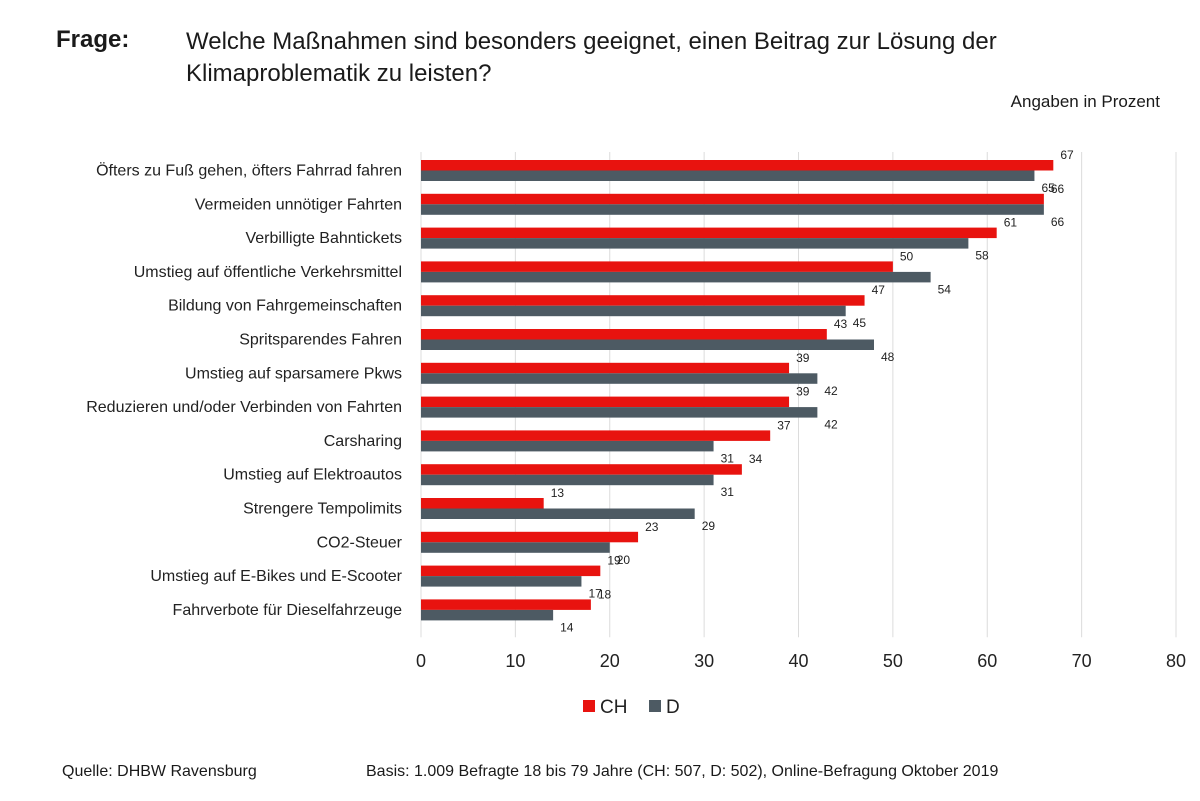 The width and height of the screenshot is (1200, 801). What do you see at coordinates (558, 493) in the screenshot?
I see `data-label-ch: 13` at bounding box center [558, 493].